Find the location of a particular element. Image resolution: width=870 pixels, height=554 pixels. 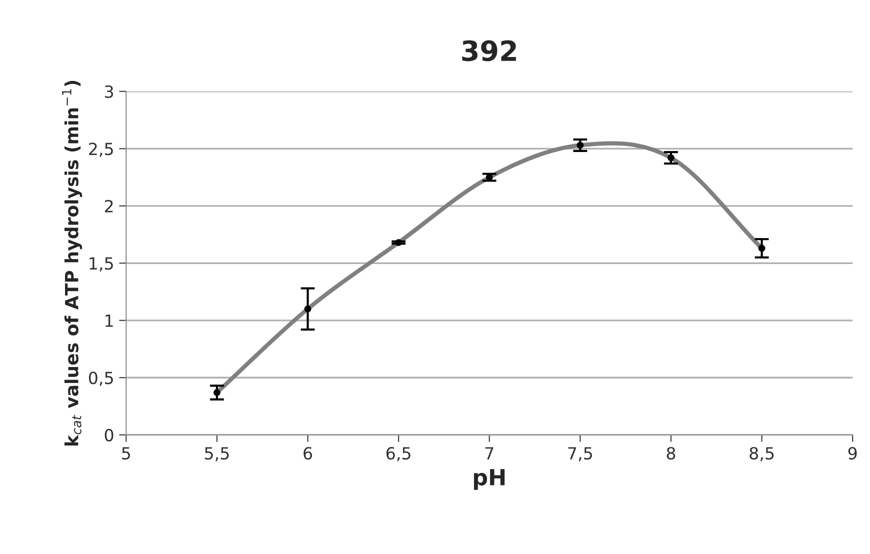

x-tick-label: 7 is located at coordinates (489, 453).